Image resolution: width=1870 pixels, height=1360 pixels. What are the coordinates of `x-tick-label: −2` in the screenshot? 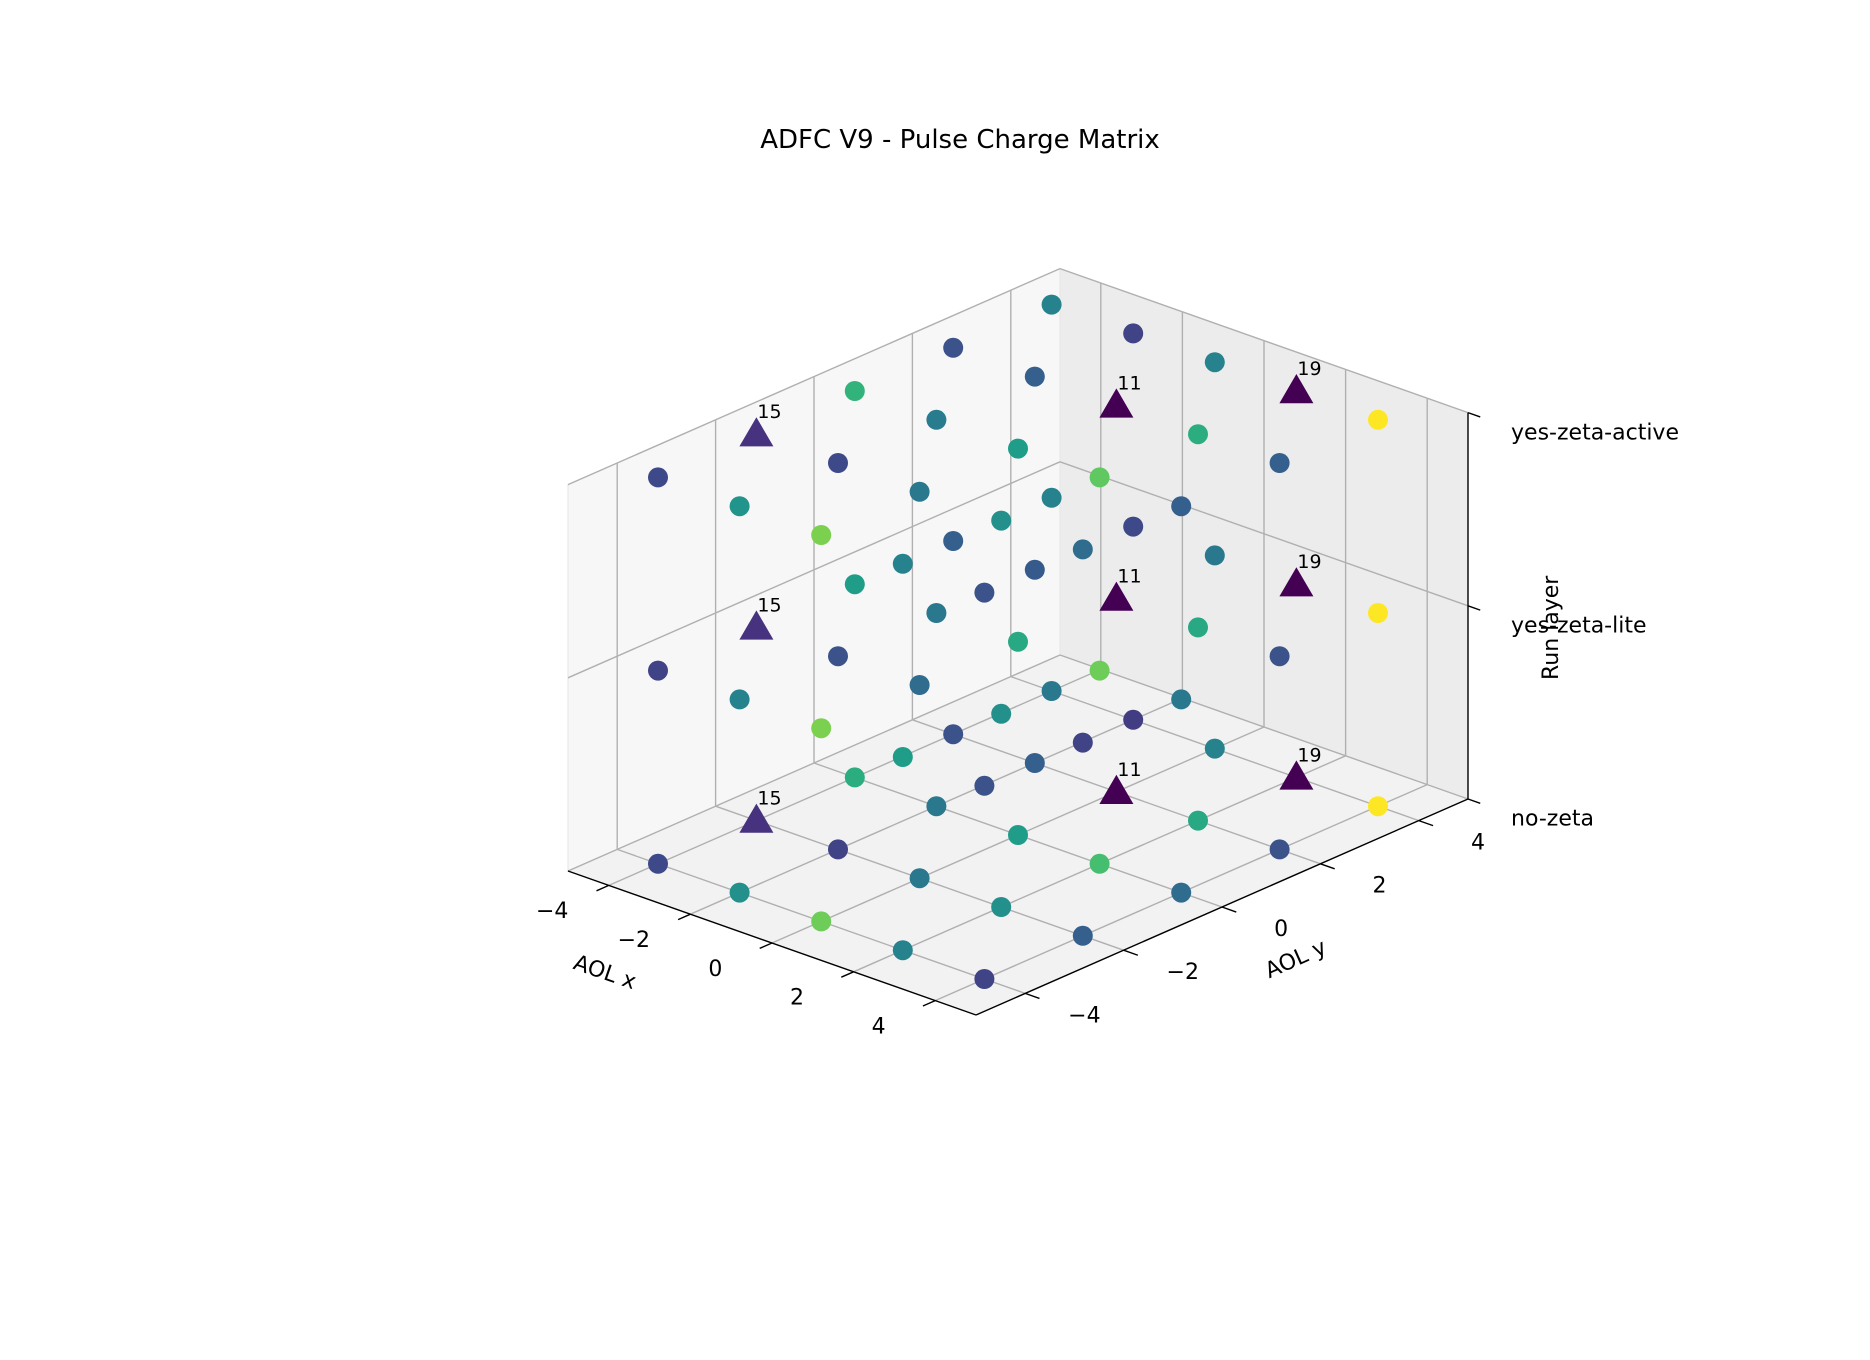 It's located at (634, 940).